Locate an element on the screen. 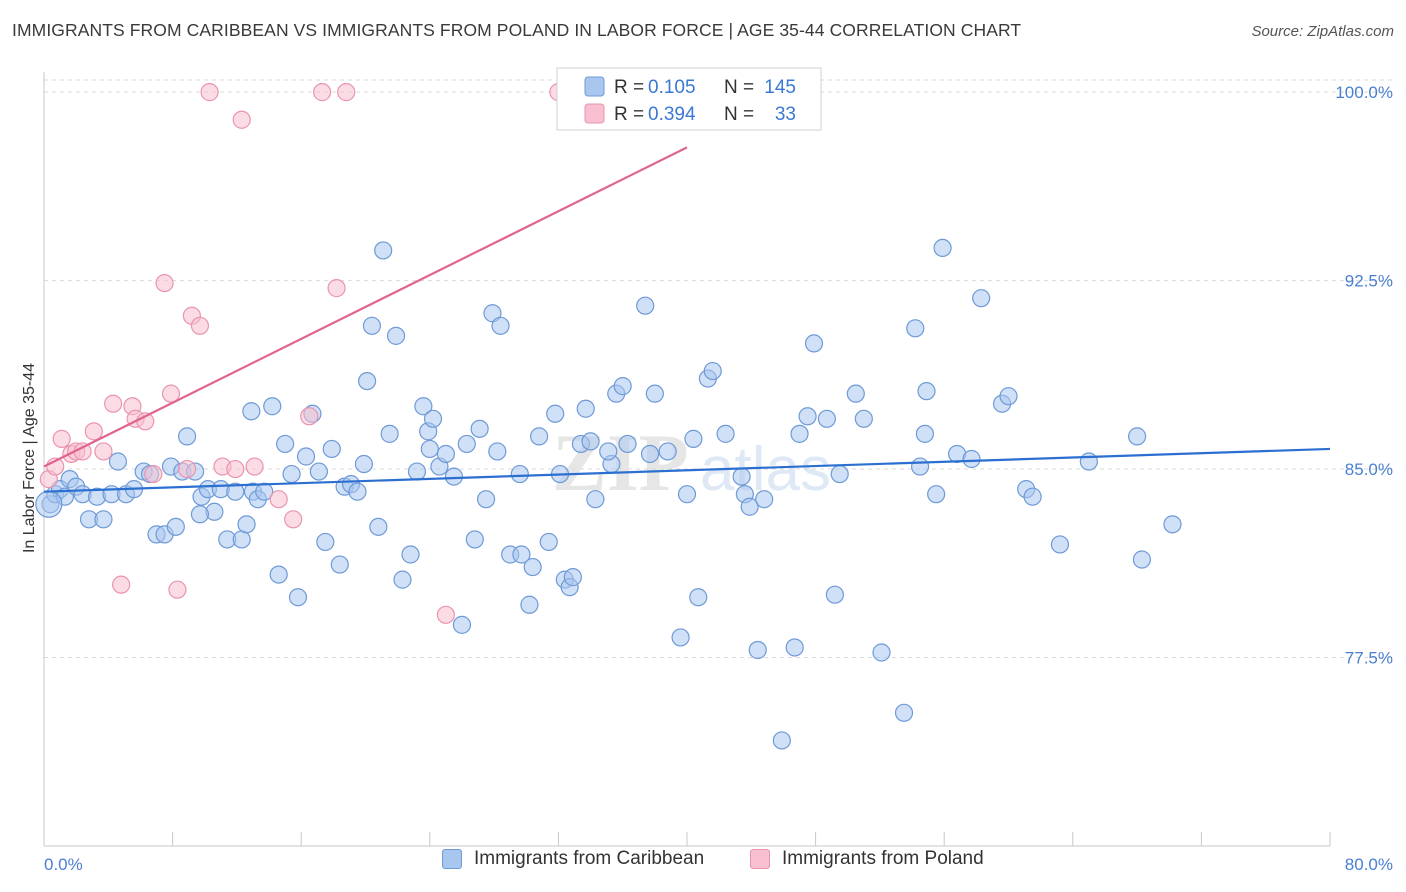 This screenshot has height=892, width=1406. legend-item-caribbean: Immigrants from Caribbean is located at coordinates (573, 859).